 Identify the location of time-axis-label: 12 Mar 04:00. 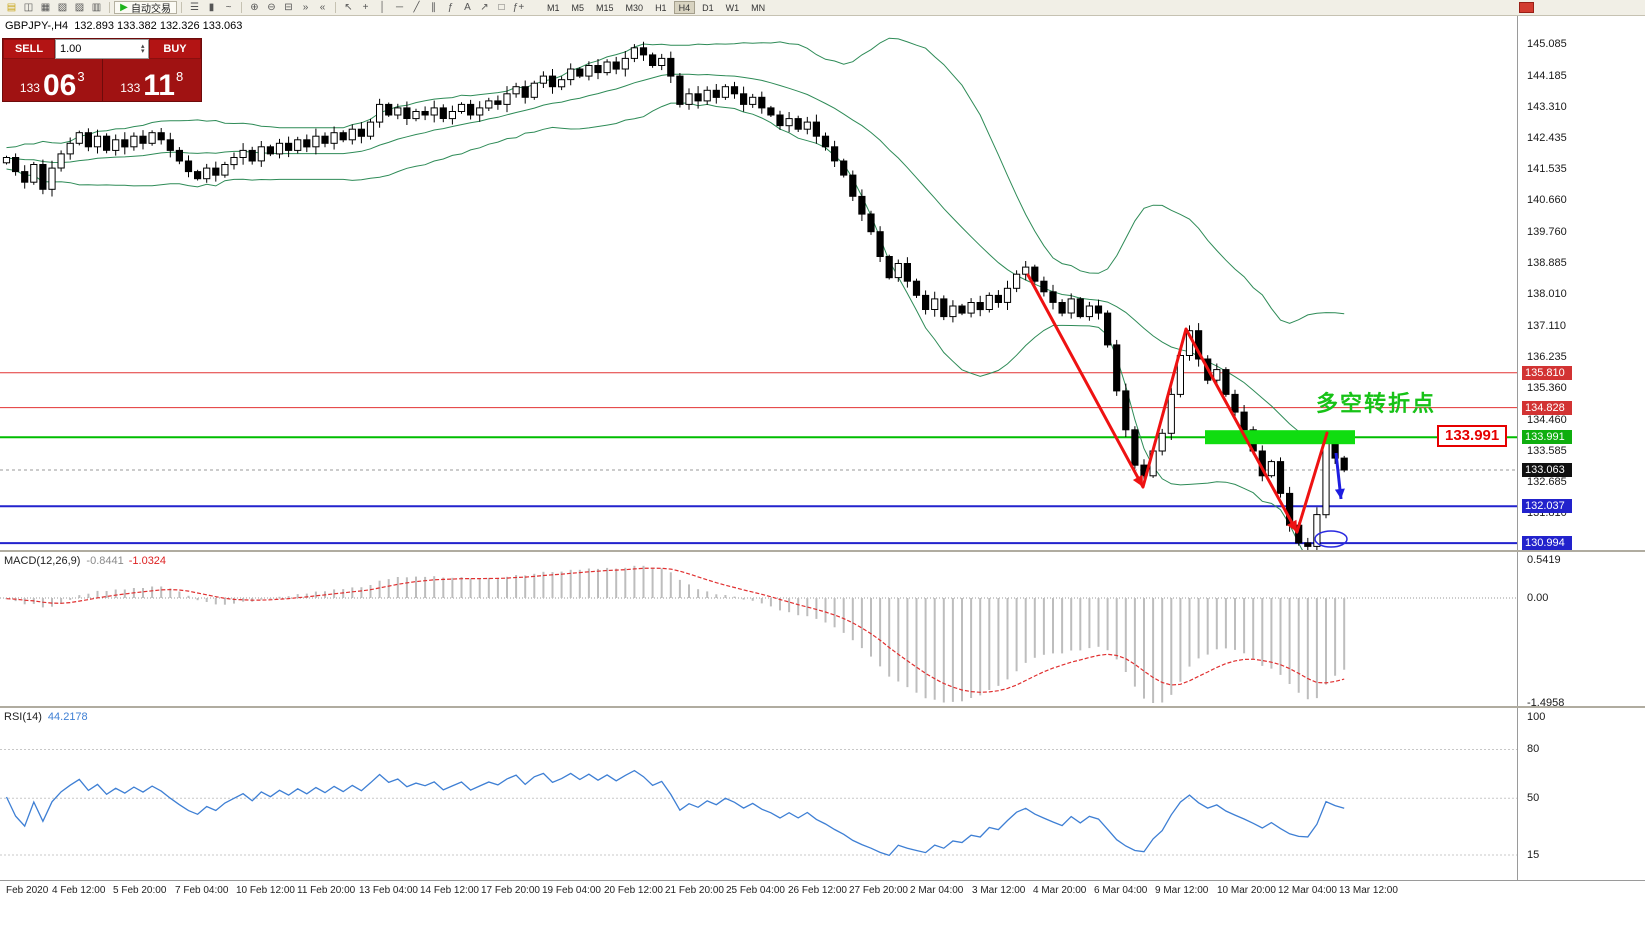
(1307, 890).